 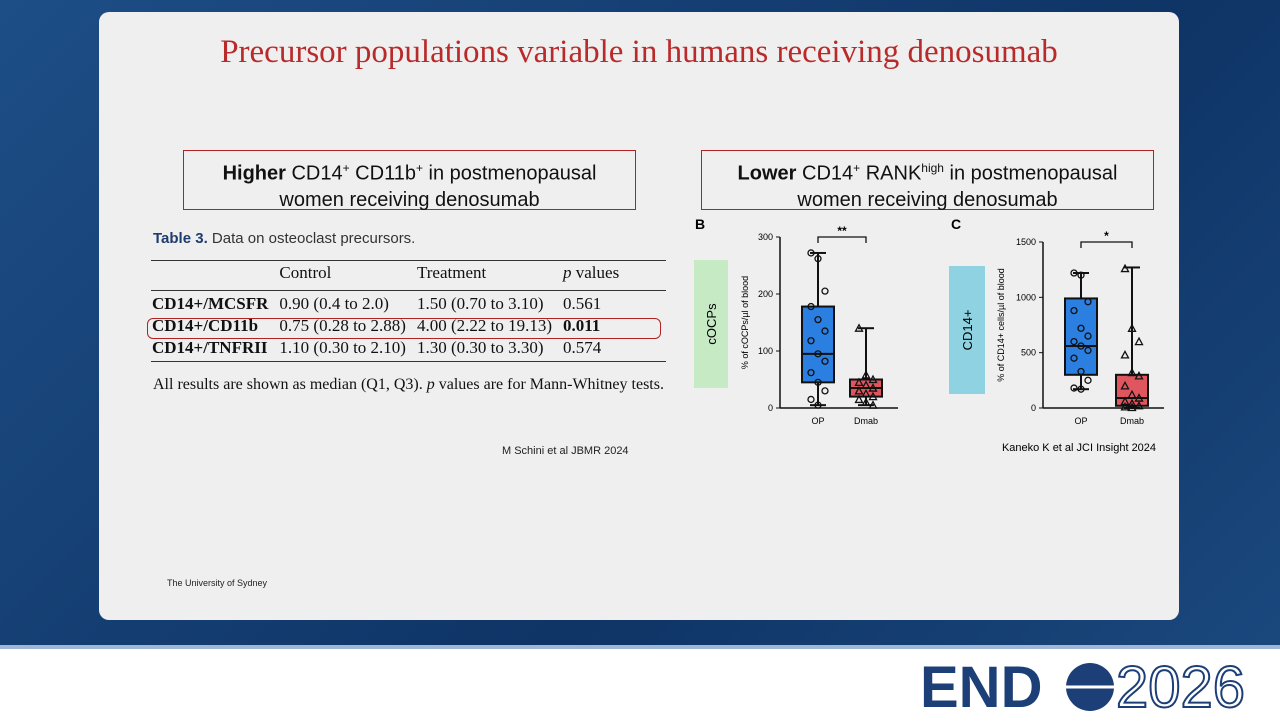 I want to click on row-highlight, so click(x=404, y=328).